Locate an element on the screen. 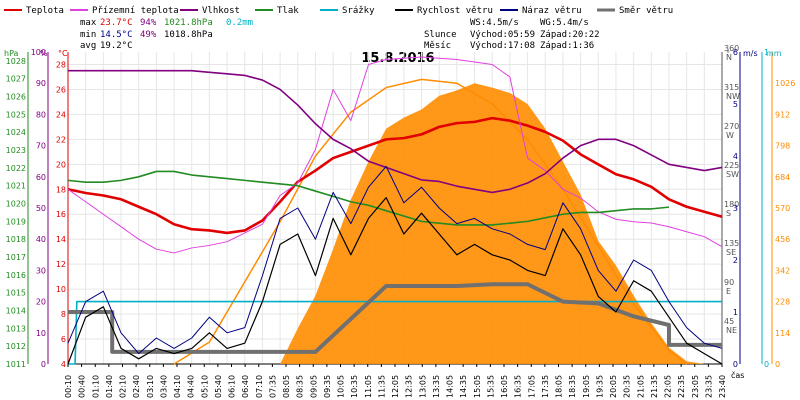  solar-tick-label: 0 is located at coordinates (777, 364).